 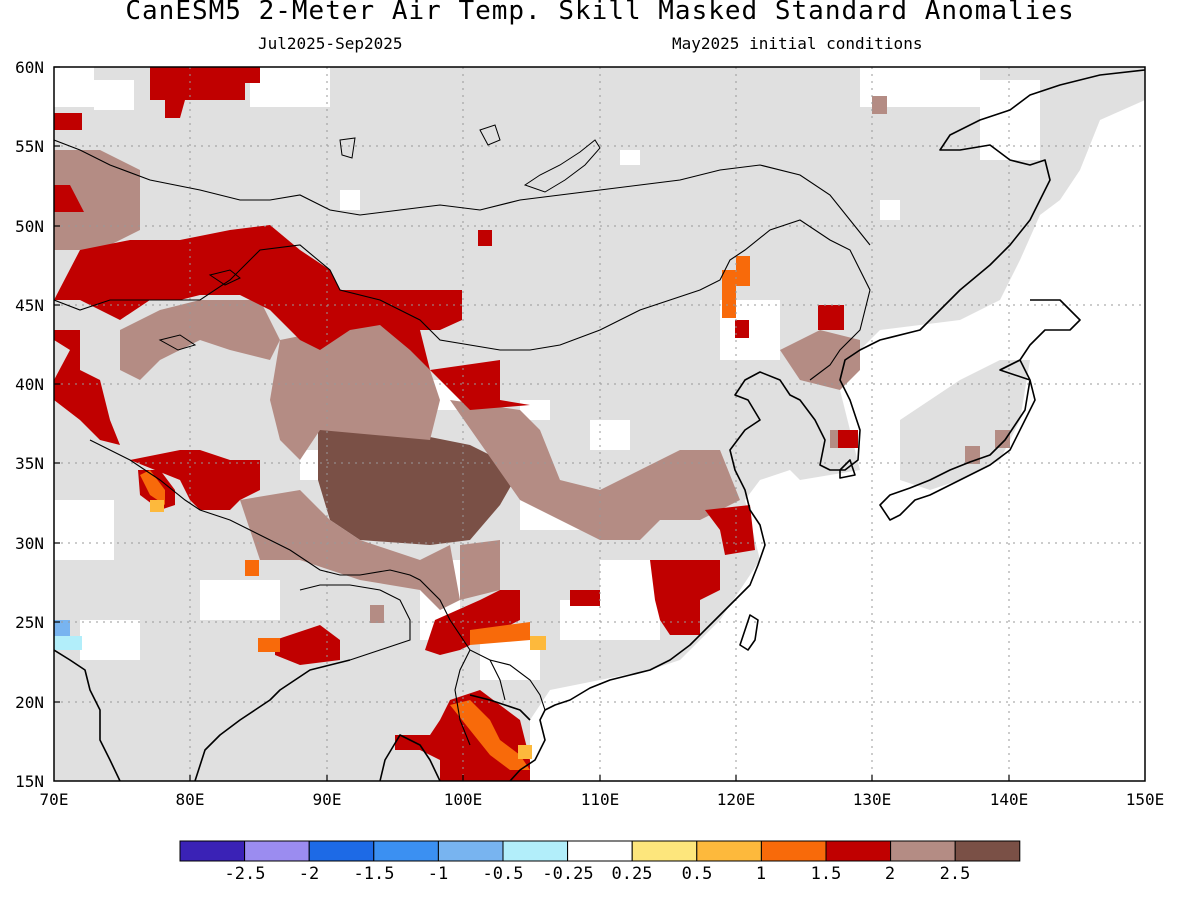 I want to click on lon-label: 150E, so click(x=1145, y=799).